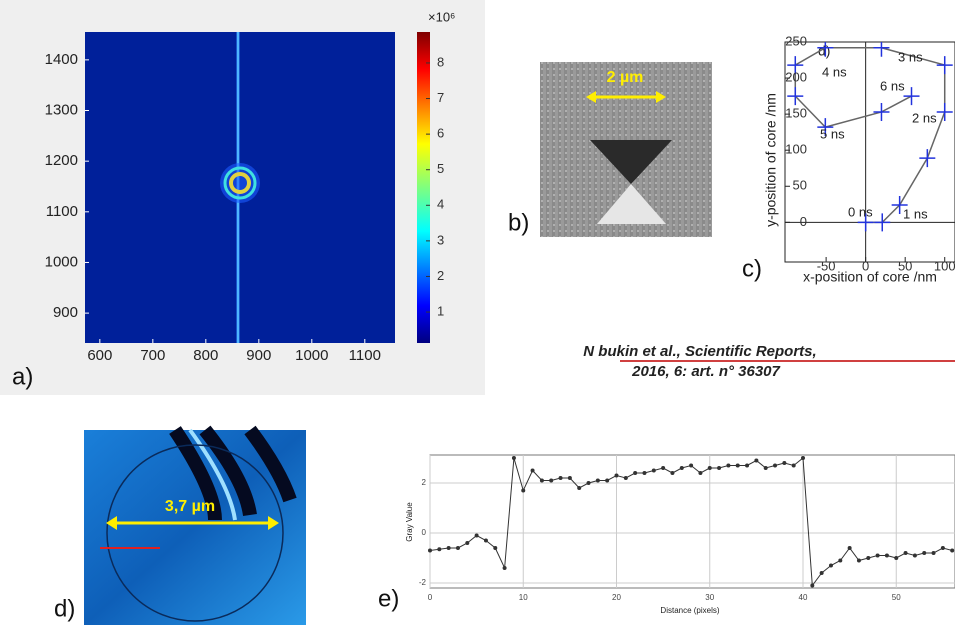 Image resolution: width=955 pixels, height=627 pixels. What do you see at coordinates (796, 77) in the screenshot?
I see `y-tick-label: 200` at bounding box center [796, 77].